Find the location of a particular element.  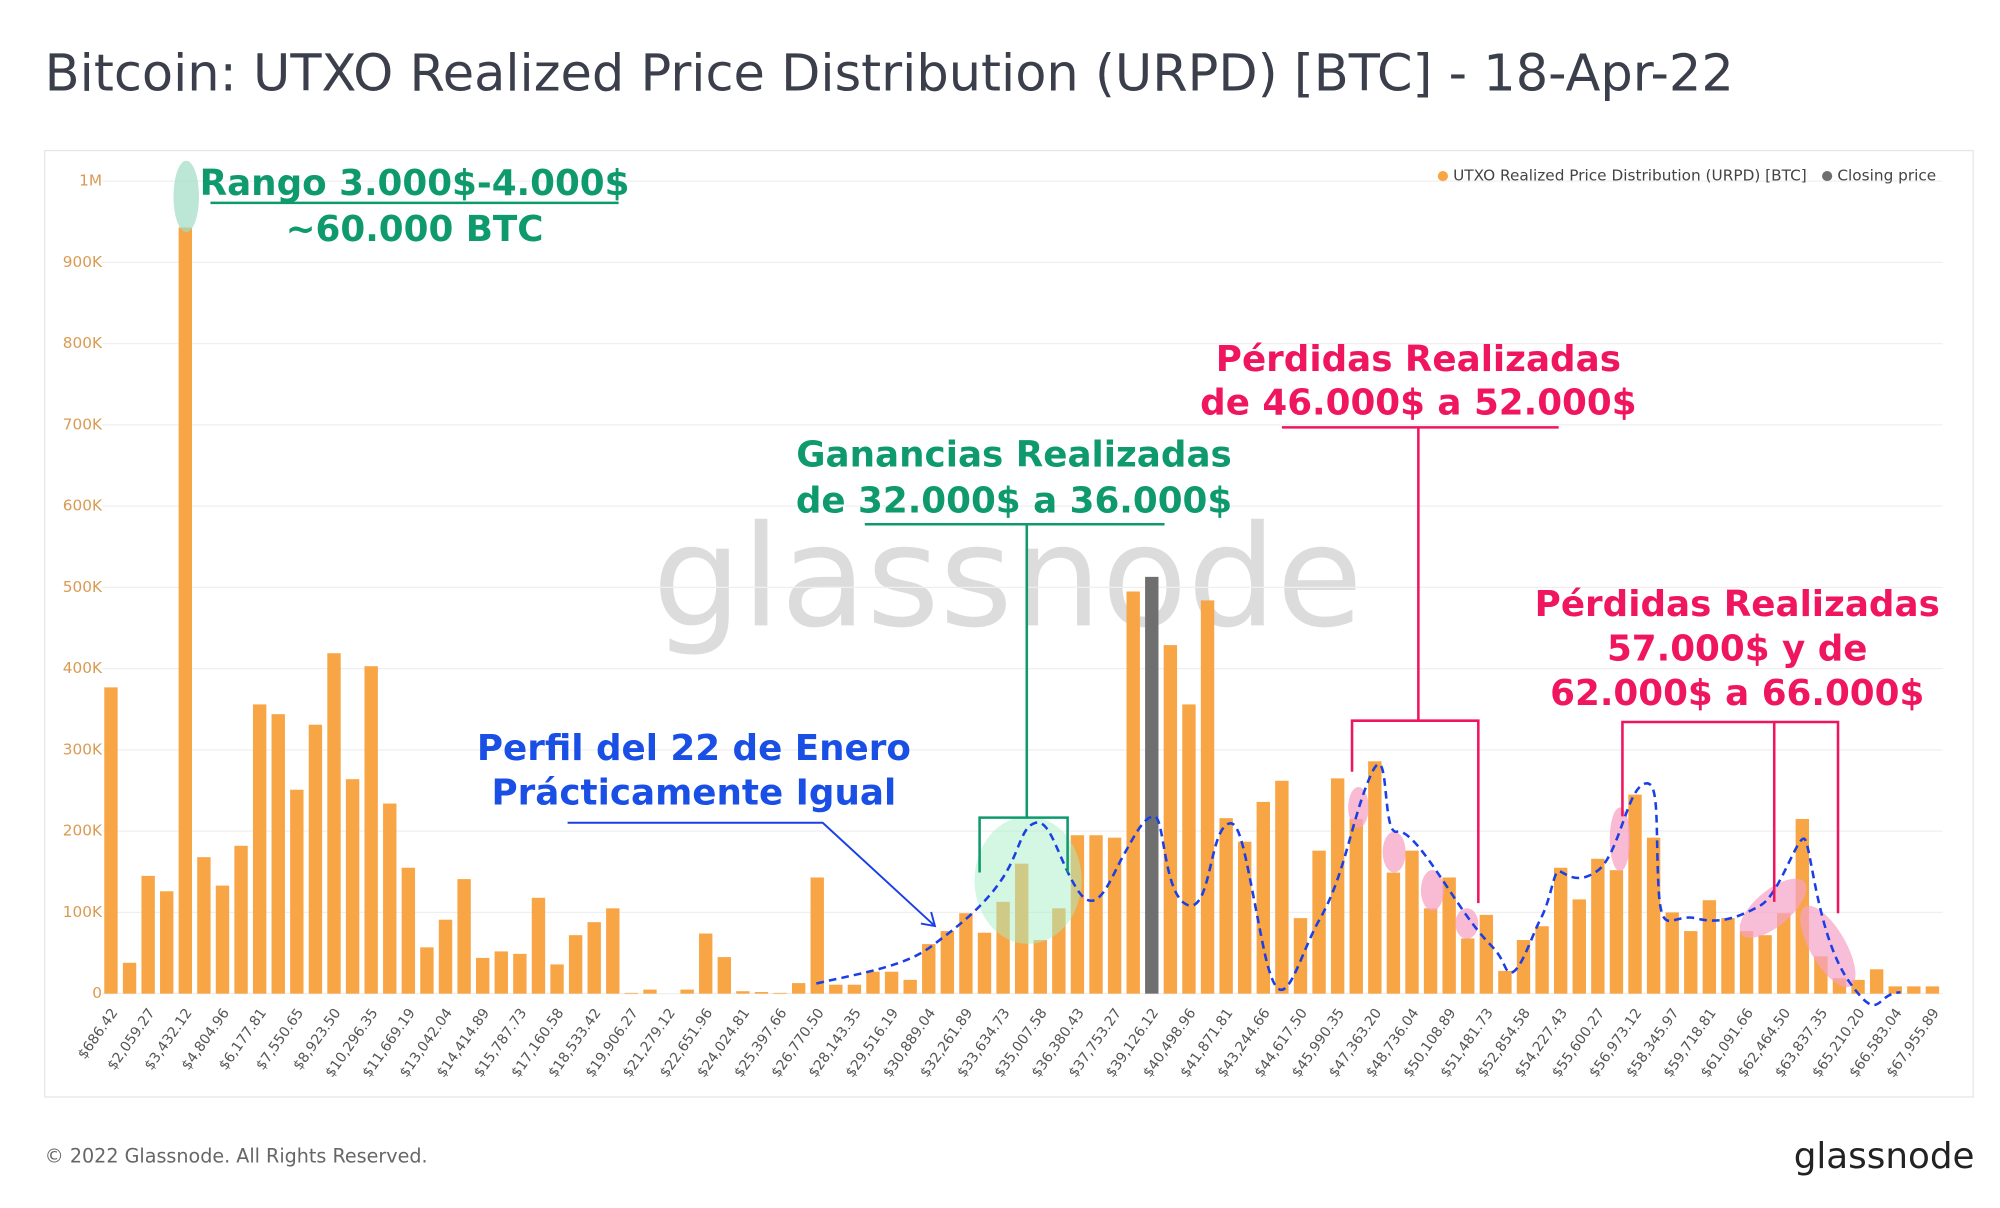

y-tick-label: 500K is located at coordinates (83, 587).